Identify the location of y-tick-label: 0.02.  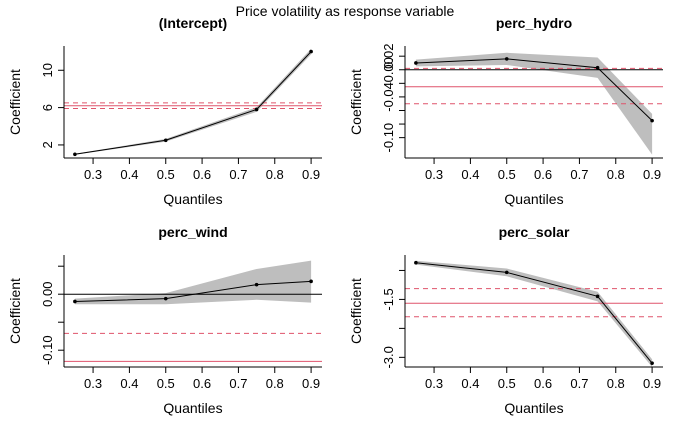
(388, 56).